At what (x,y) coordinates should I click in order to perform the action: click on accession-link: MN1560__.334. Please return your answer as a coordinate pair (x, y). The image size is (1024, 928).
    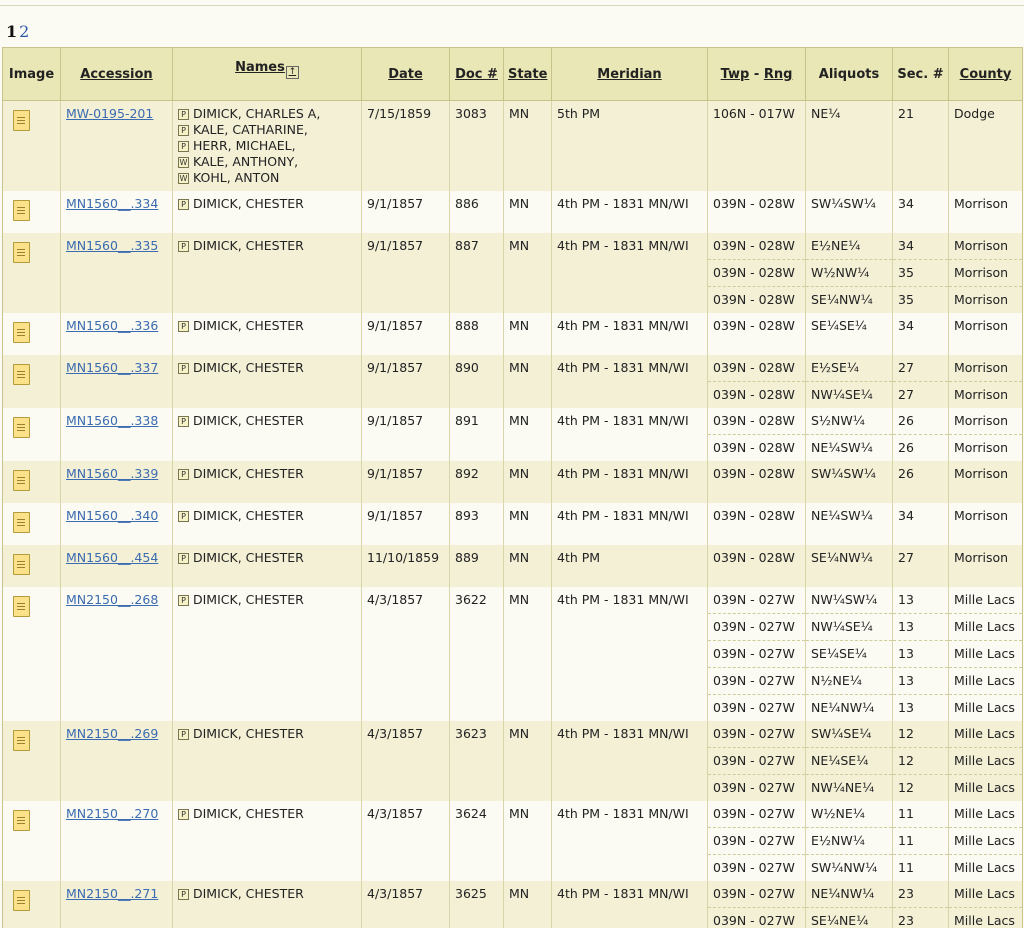
    Looking at the image, I should click on (112, 203).